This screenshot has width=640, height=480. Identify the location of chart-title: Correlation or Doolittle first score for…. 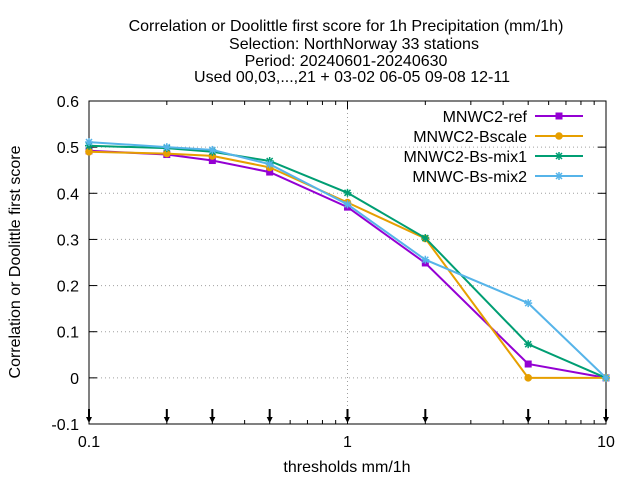
(346, 52).